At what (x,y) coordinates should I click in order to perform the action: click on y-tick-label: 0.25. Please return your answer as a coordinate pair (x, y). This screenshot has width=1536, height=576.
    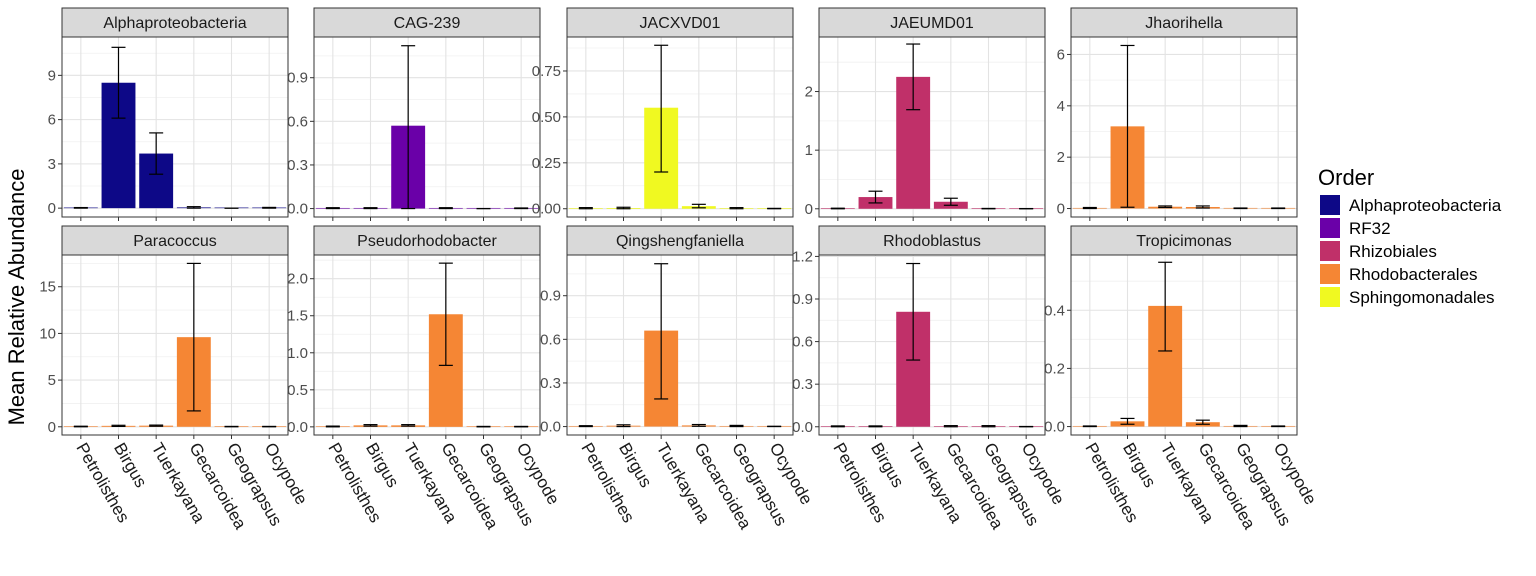
    Looking at the image, I should click on (546, 163).